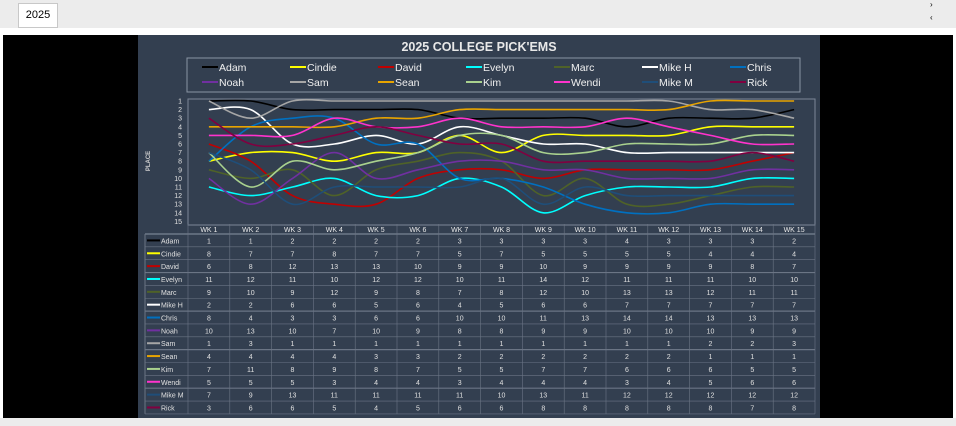  Describe the element at coordinates (38, 15) in the screenshot. I see `sheet-tab-2025: 2025` at that location.